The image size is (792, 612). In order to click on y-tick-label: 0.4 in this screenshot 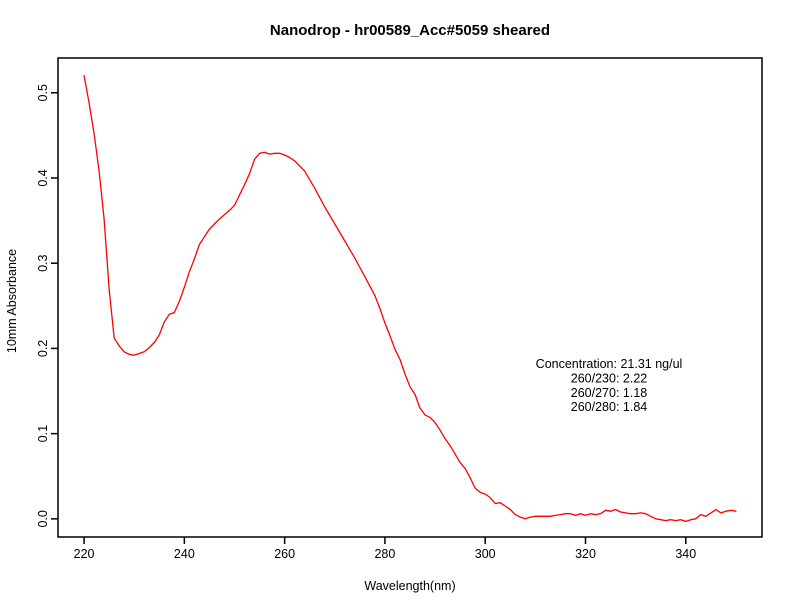, I will do `click(43, 177)`.